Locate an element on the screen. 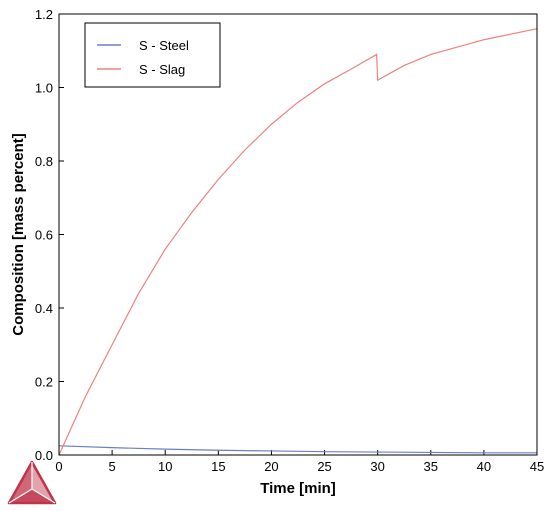 This screenshot has width=550, height=511. x-tick-label: 35 is located at coordinates (431, 466).